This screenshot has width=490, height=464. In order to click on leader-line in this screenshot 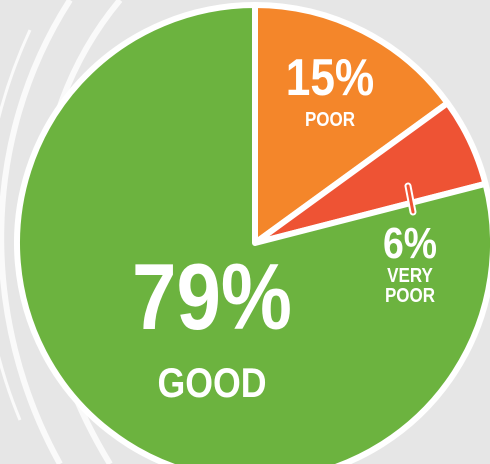, I will do `click(410, 199)`.